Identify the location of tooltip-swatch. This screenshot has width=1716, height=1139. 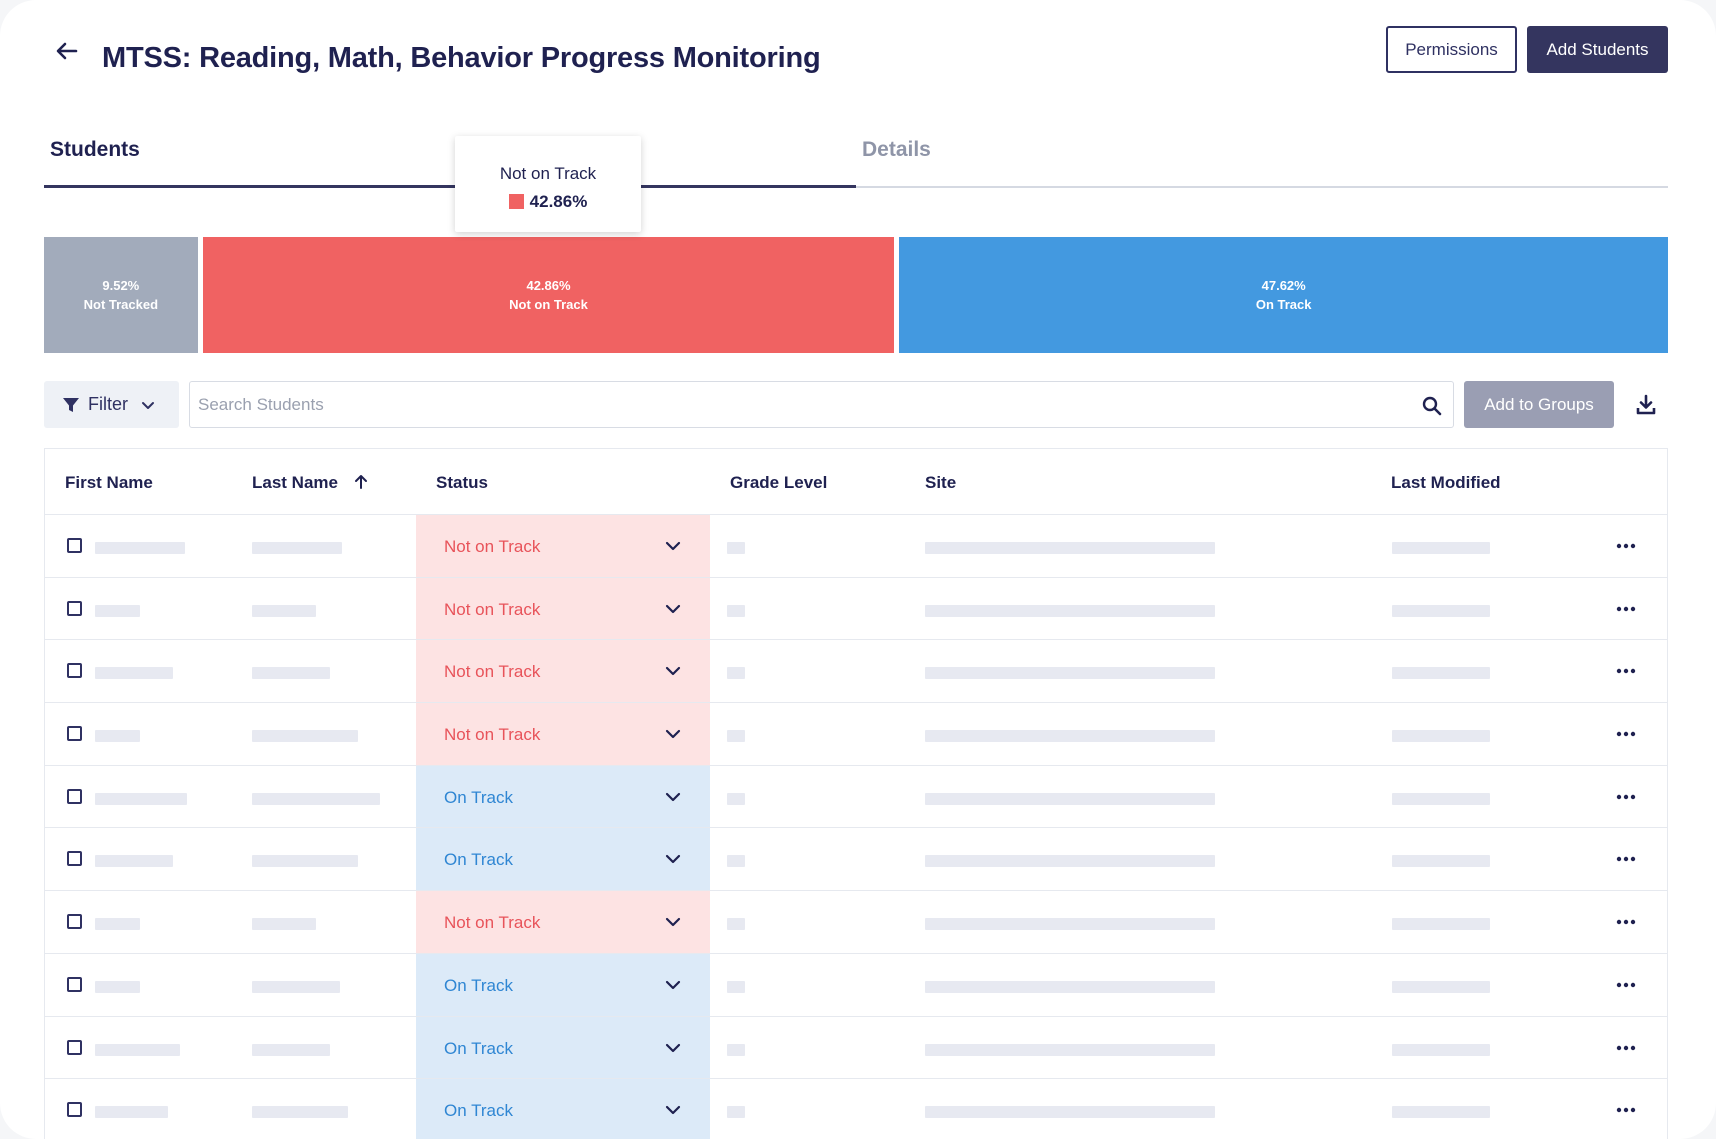
(516, 201).